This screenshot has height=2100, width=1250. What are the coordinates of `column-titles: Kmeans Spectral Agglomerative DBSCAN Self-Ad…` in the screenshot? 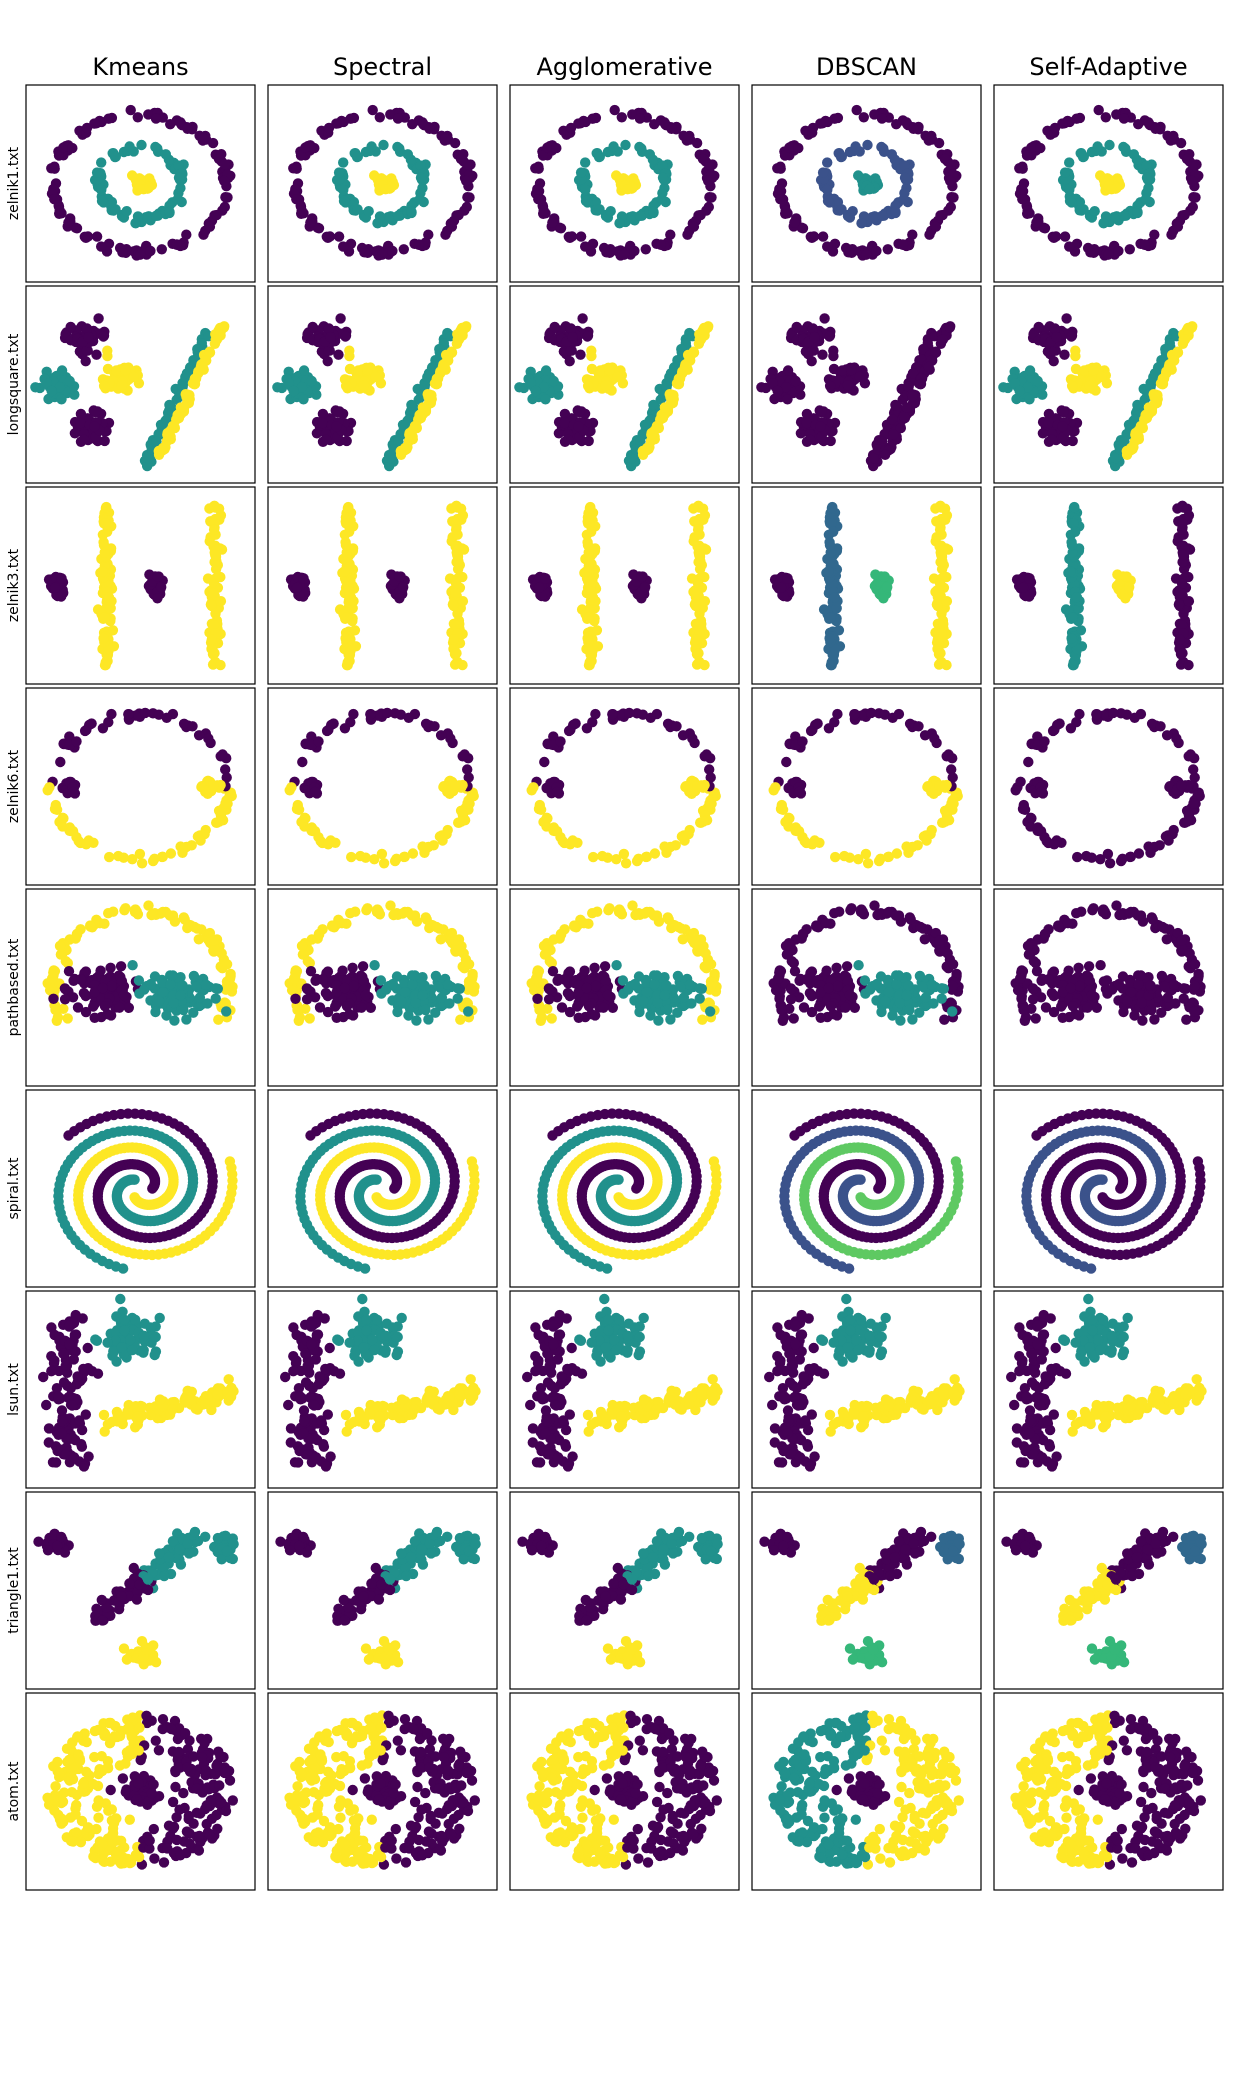 It's located at (639, 67).